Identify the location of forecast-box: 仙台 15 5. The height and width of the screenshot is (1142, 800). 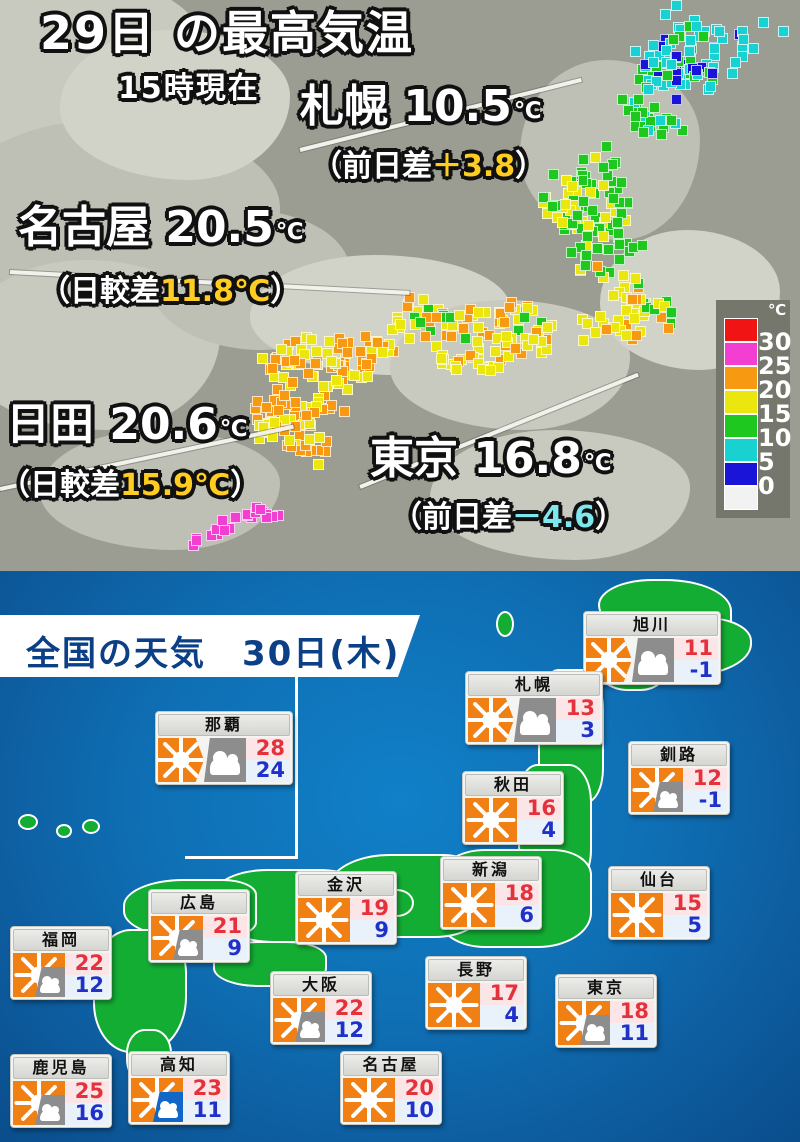
(659, 903).